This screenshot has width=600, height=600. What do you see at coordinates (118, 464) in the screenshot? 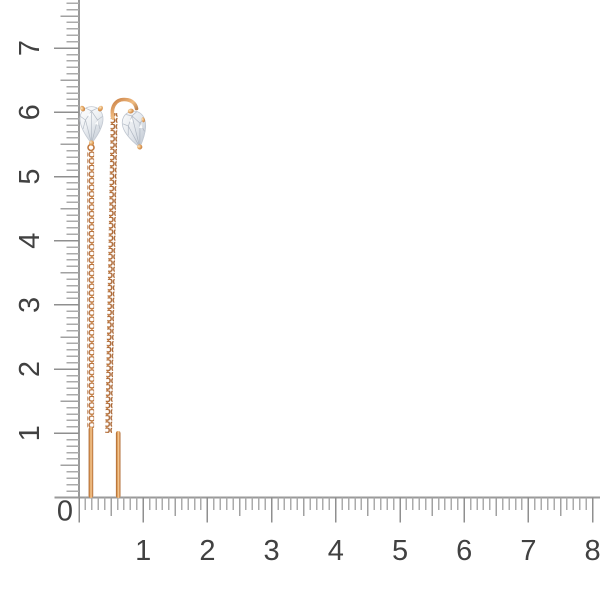
I see `earring-right-threader-bar` at bounding box center [118, 464].